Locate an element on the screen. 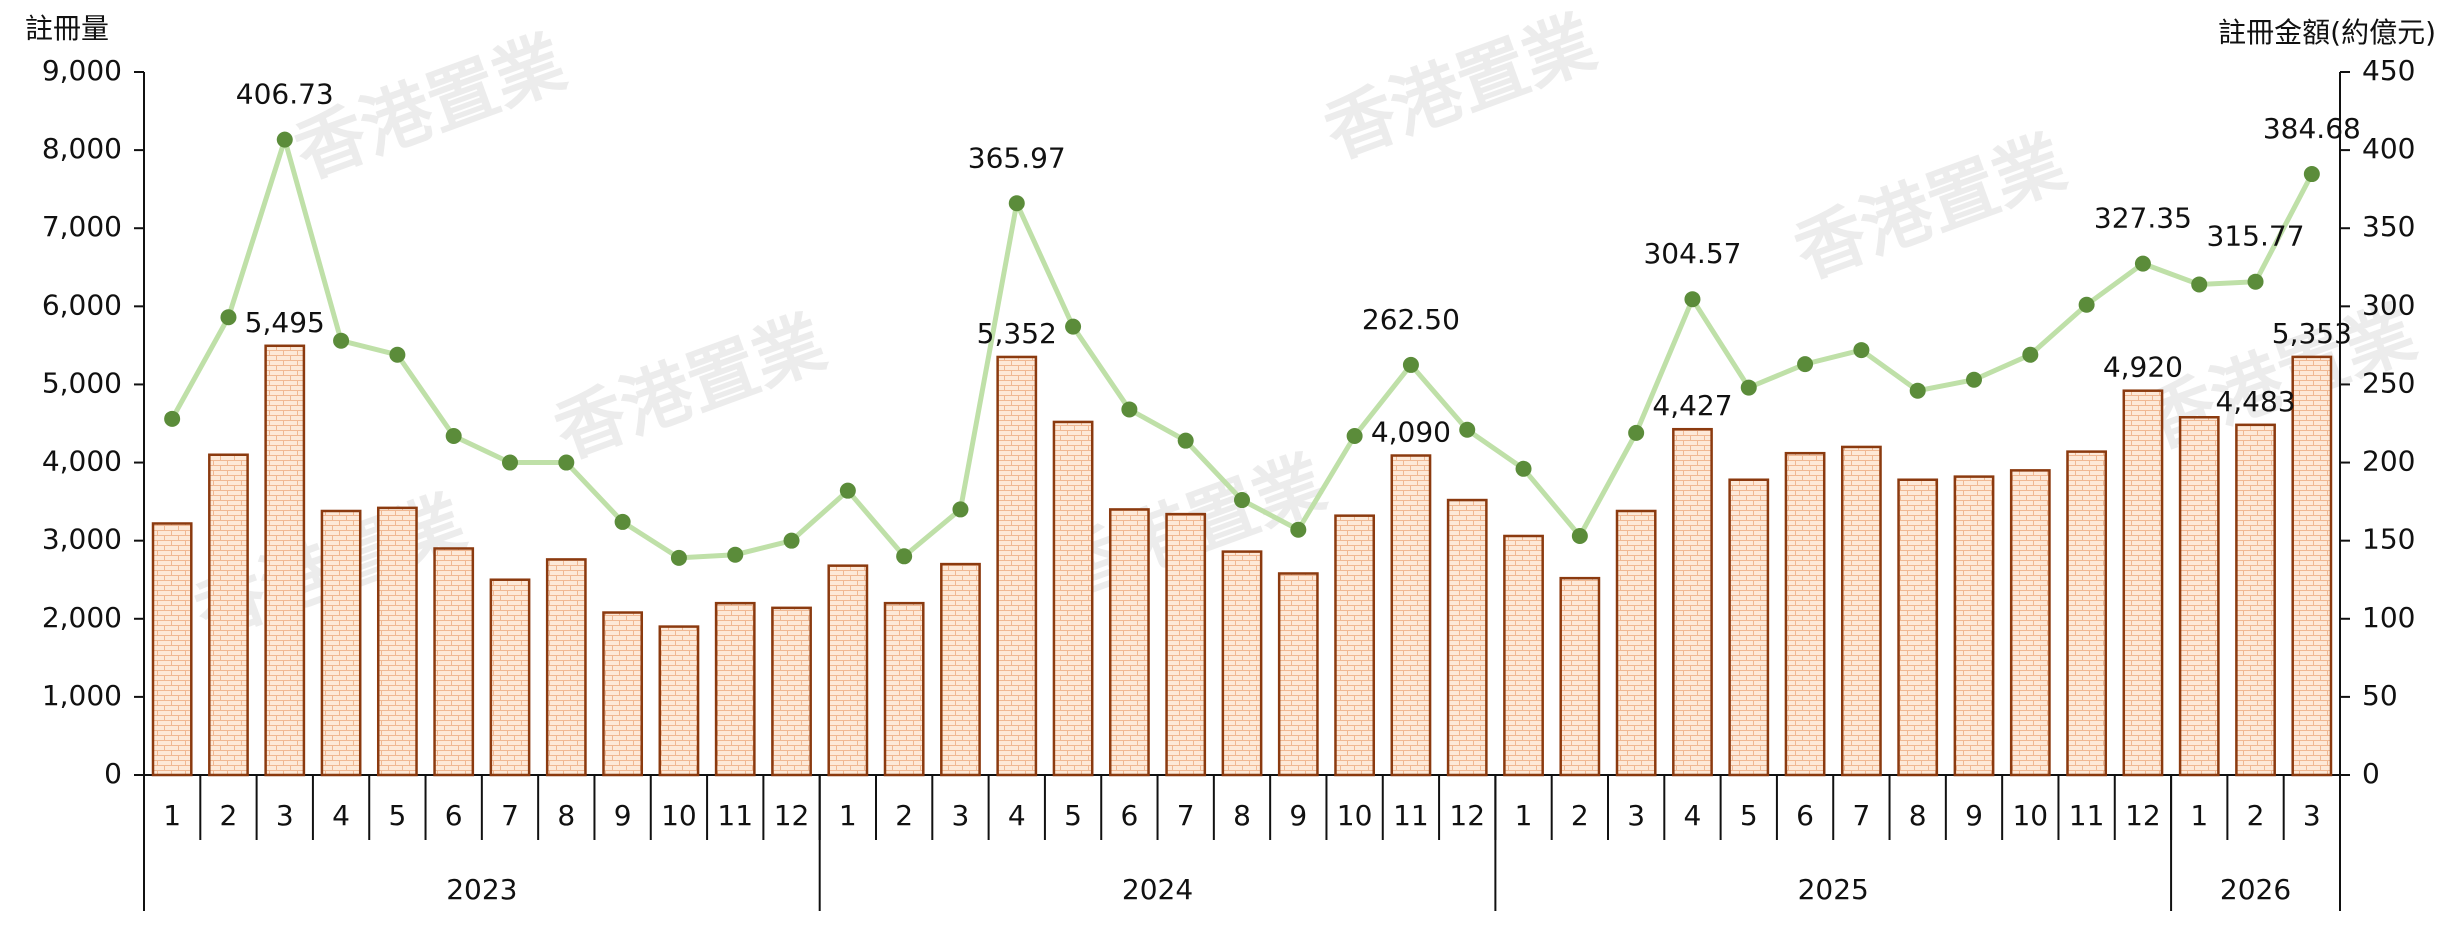 The image size is (2451, 932). y-tick-label: 9,000 is located at coordinates (82, 70).